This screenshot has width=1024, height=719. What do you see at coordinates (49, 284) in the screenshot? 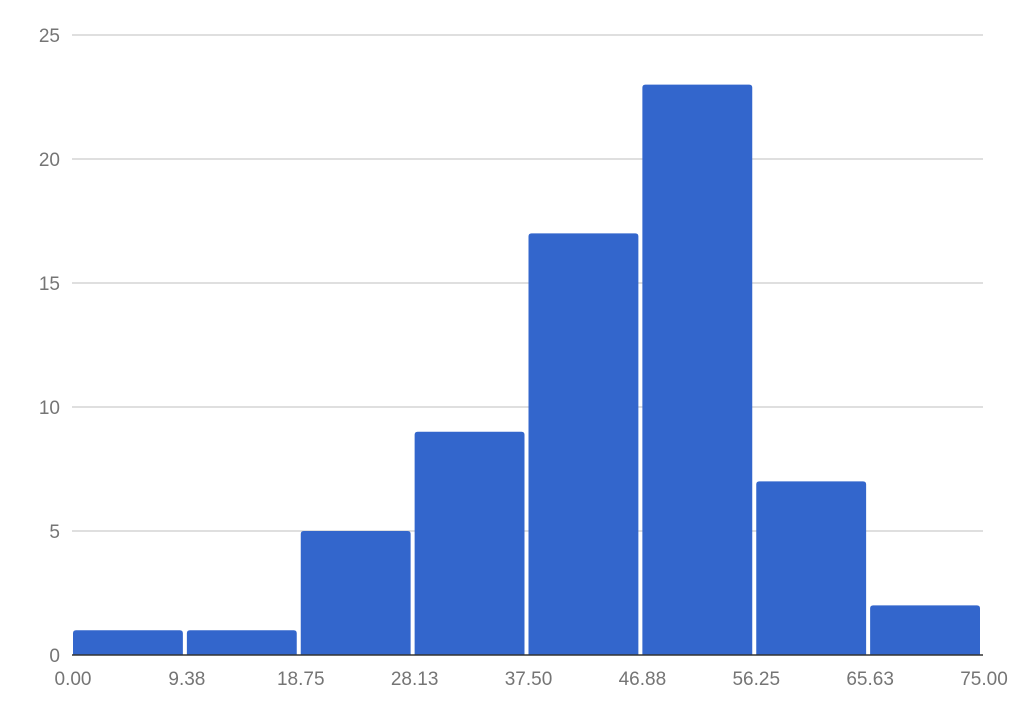
I see `y-tick-label: 15` at bounding box center [49, 284].